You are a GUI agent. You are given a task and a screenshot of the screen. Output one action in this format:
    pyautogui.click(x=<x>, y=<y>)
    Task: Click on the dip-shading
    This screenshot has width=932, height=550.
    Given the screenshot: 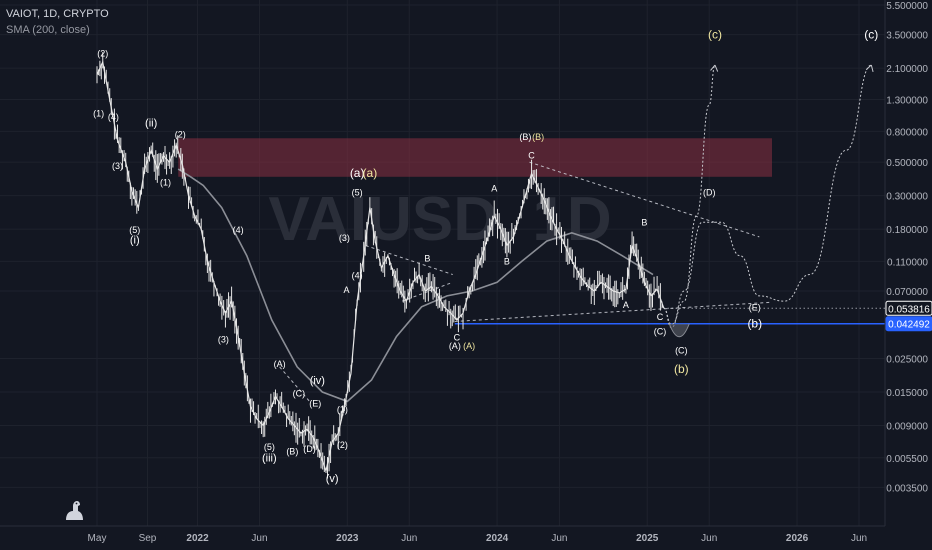 What is the action you would take?
    pyautogui.click(x=679, y=330)
    